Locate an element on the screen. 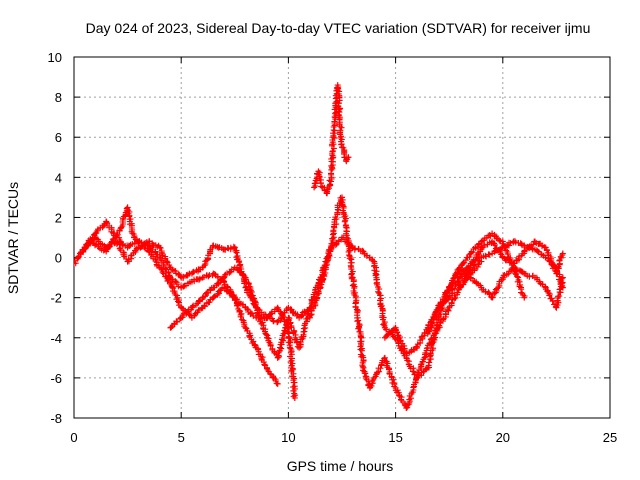  y-tick-label: 4 is located at coordinates (58, 177).